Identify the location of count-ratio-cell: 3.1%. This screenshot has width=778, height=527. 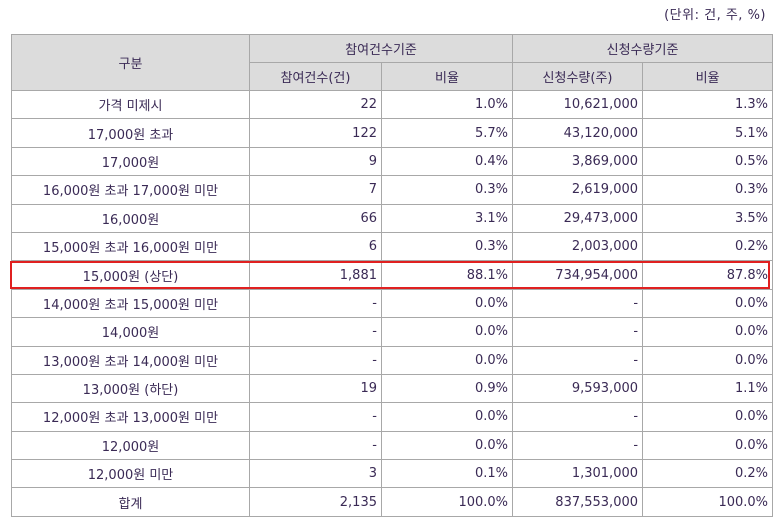
(447, 218).